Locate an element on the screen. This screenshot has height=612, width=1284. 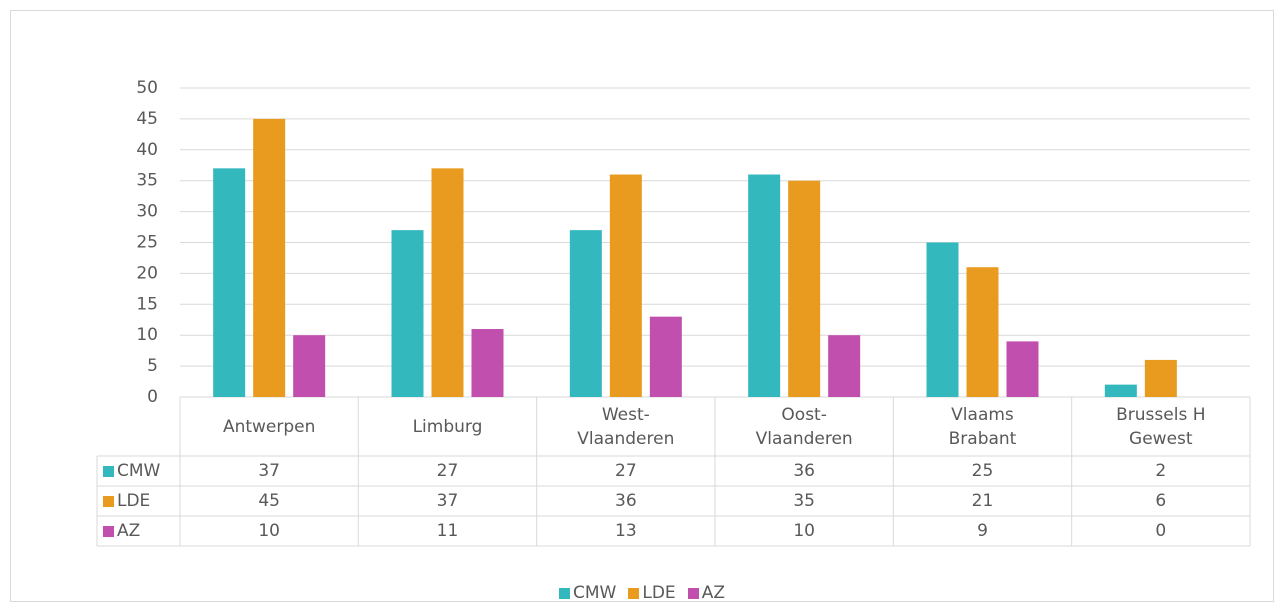
table-cell: 6 is located at coordinates (1161, 501).